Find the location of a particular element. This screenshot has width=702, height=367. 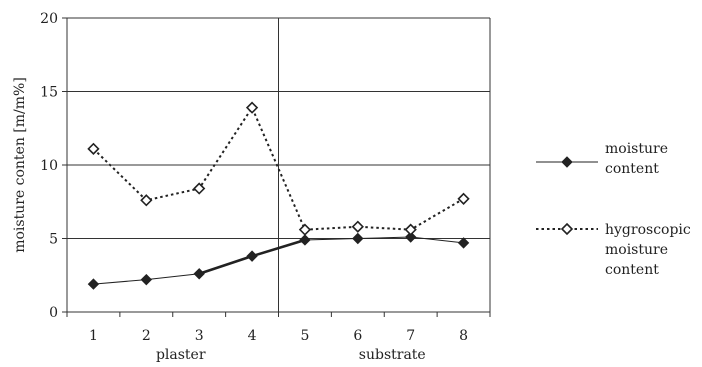

y-tick-label: 20 is located at coordinates (49, 19).